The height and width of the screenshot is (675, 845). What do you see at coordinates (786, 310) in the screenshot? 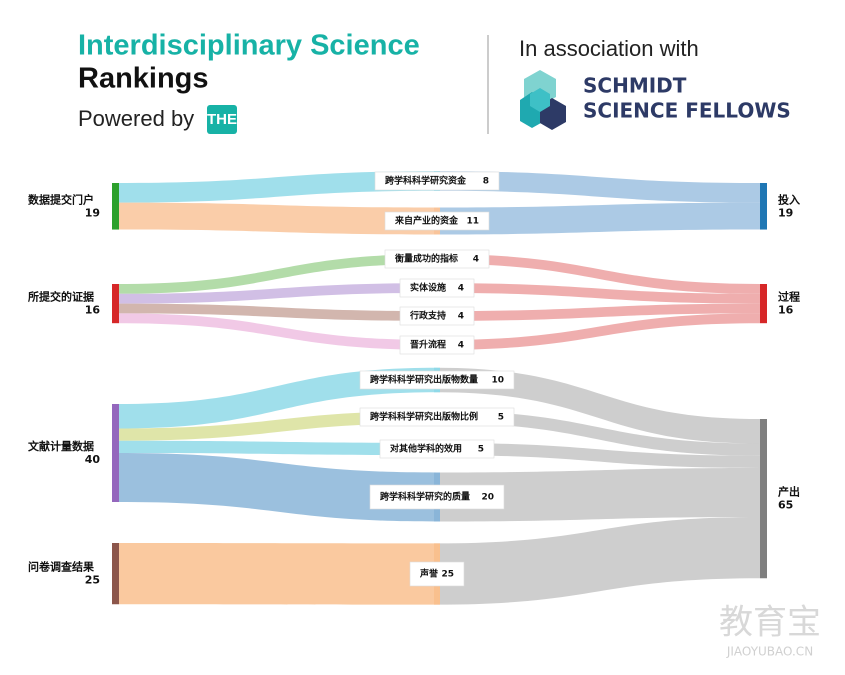
I see `target-value: 16` at bounding box center [786, 310].